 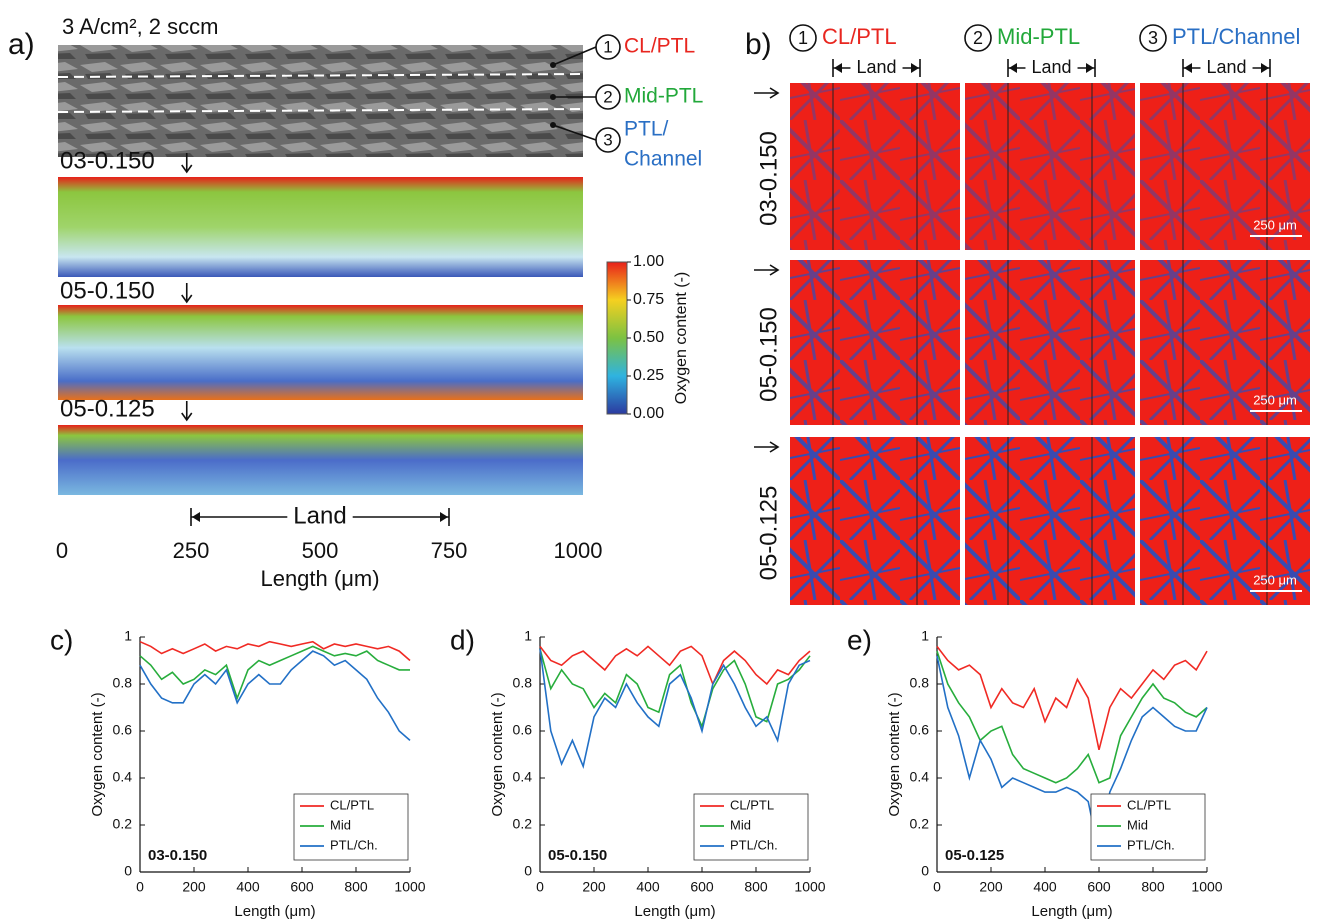 I want to click on panel-label: c), so click(x=61, y=639).